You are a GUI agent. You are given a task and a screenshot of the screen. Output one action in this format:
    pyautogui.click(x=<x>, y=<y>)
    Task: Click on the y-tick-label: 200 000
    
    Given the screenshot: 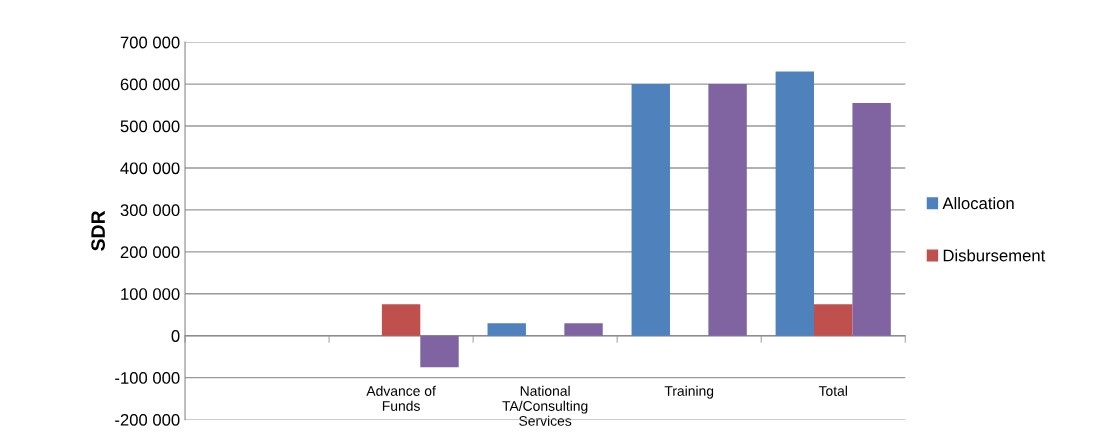 What is the action you would take?
    pyautogui.click(x=150, y=252)
    